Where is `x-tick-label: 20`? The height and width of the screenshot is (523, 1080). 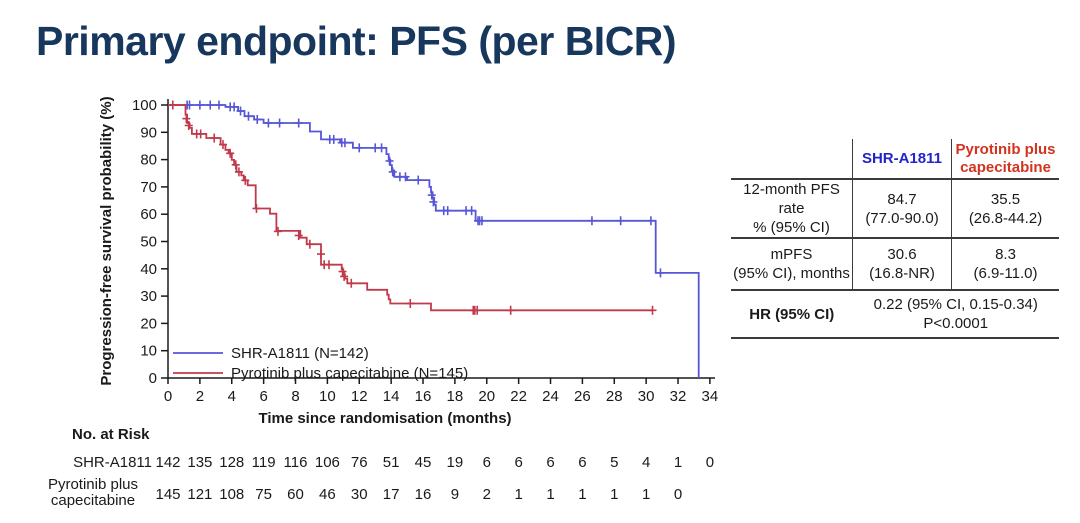 x-tick-label: 20 is located at coordinates (486, 396).